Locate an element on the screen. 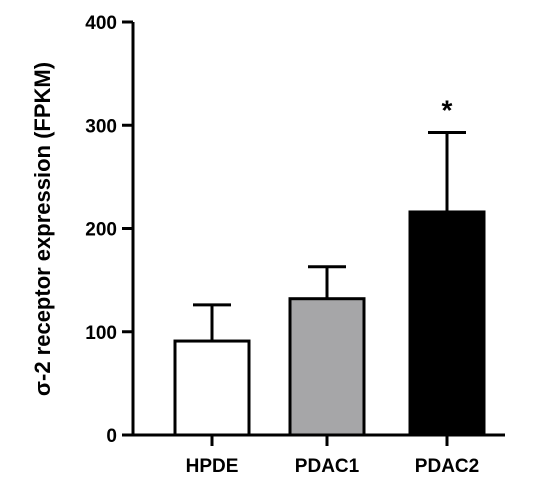 Image resolution: width=550 pixels, height=490 pixels. y-tick-label: 100 is located at coordinates (101, 333).